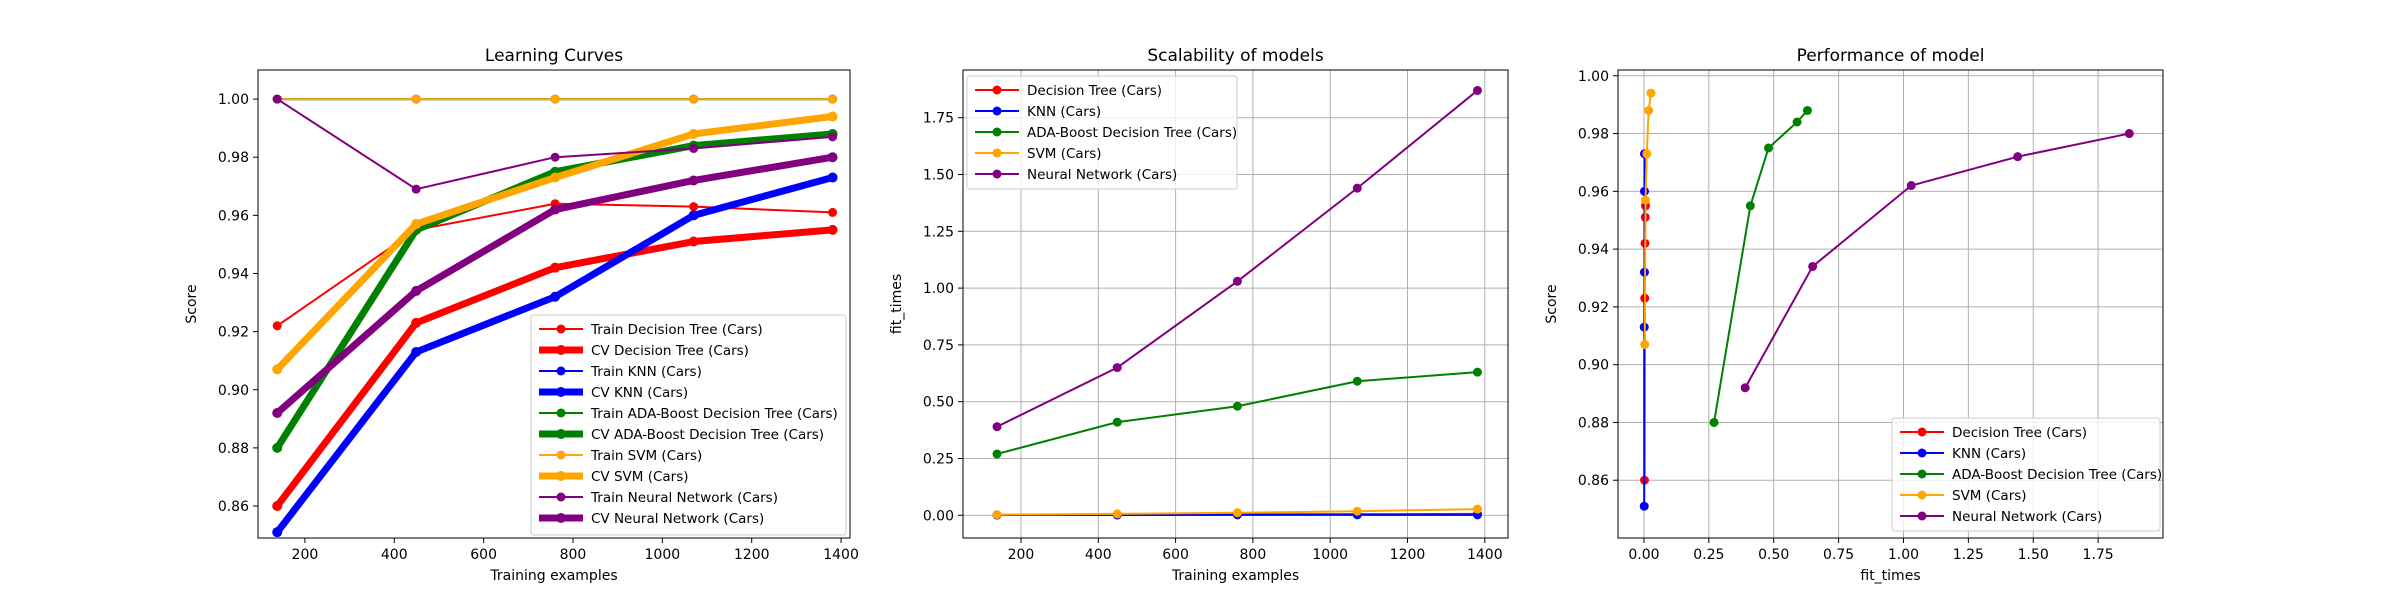 Image resolution: width=2400 pixels, height=604 pixels. I want to click on x-tick-label: 1.25, so click(1968, 555).